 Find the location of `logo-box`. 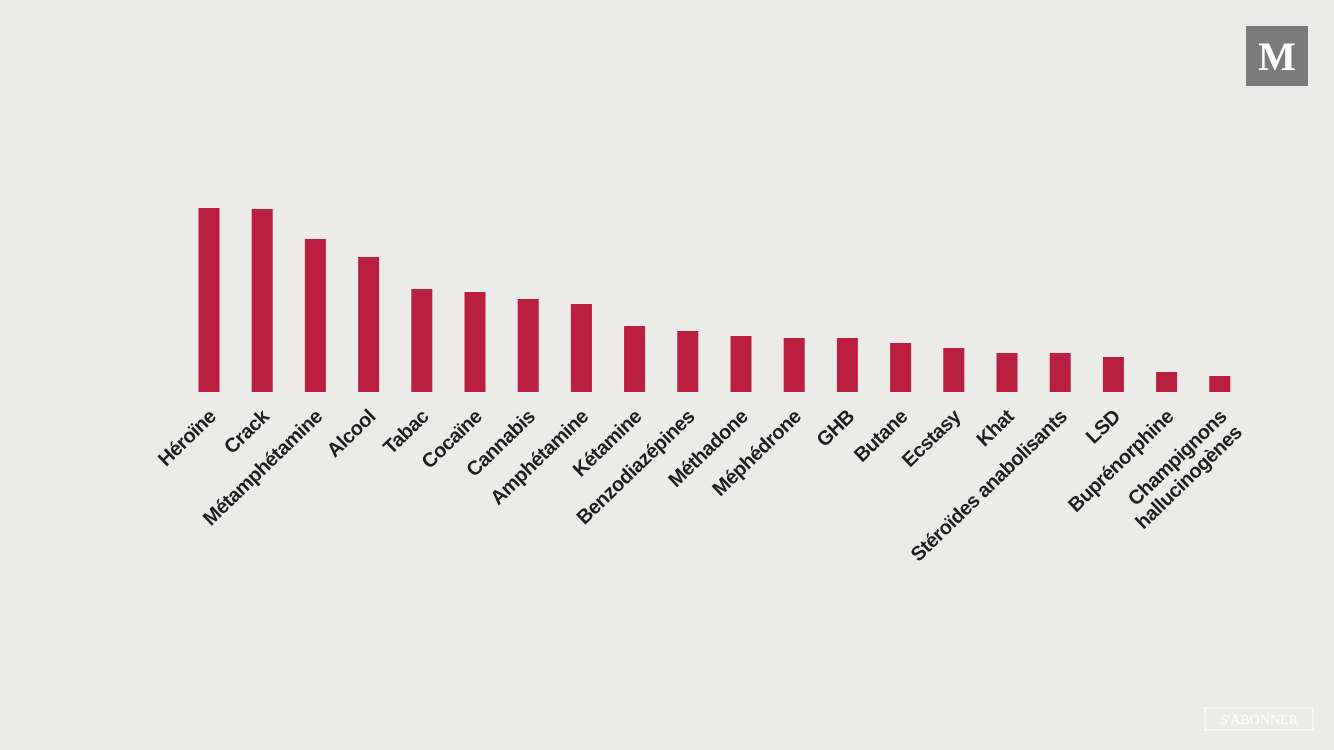

logo-box is located at coordinates (1277, 56).